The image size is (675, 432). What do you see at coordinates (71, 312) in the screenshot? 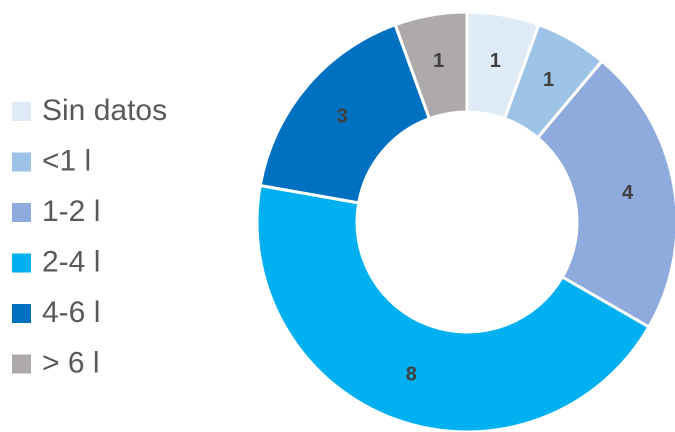
I see `legend-label: 4-6 l` at bounding box center [71, 312].